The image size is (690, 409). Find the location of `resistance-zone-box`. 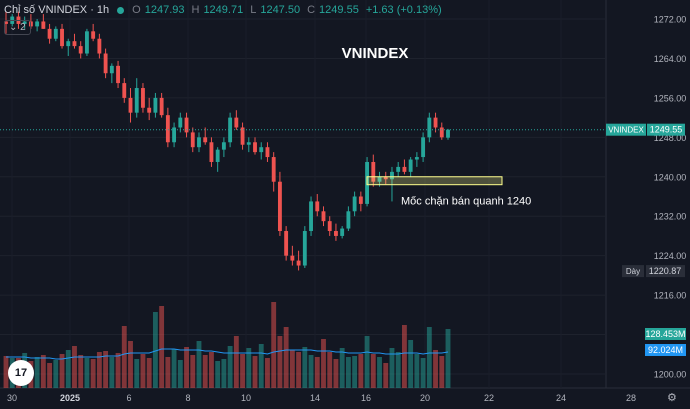

resistance-zone-box is located at coordinates (434, 181).